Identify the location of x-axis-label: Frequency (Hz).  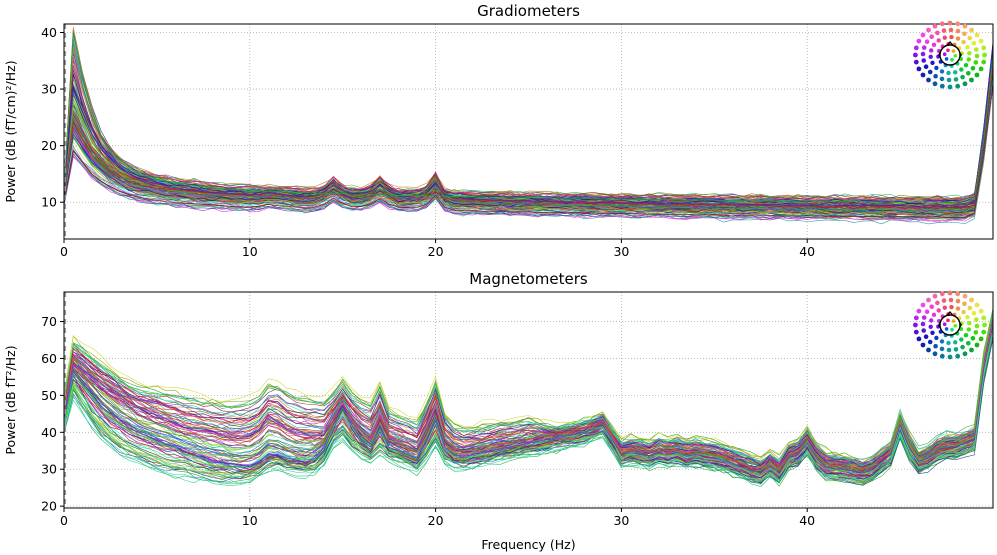
(528, 544).